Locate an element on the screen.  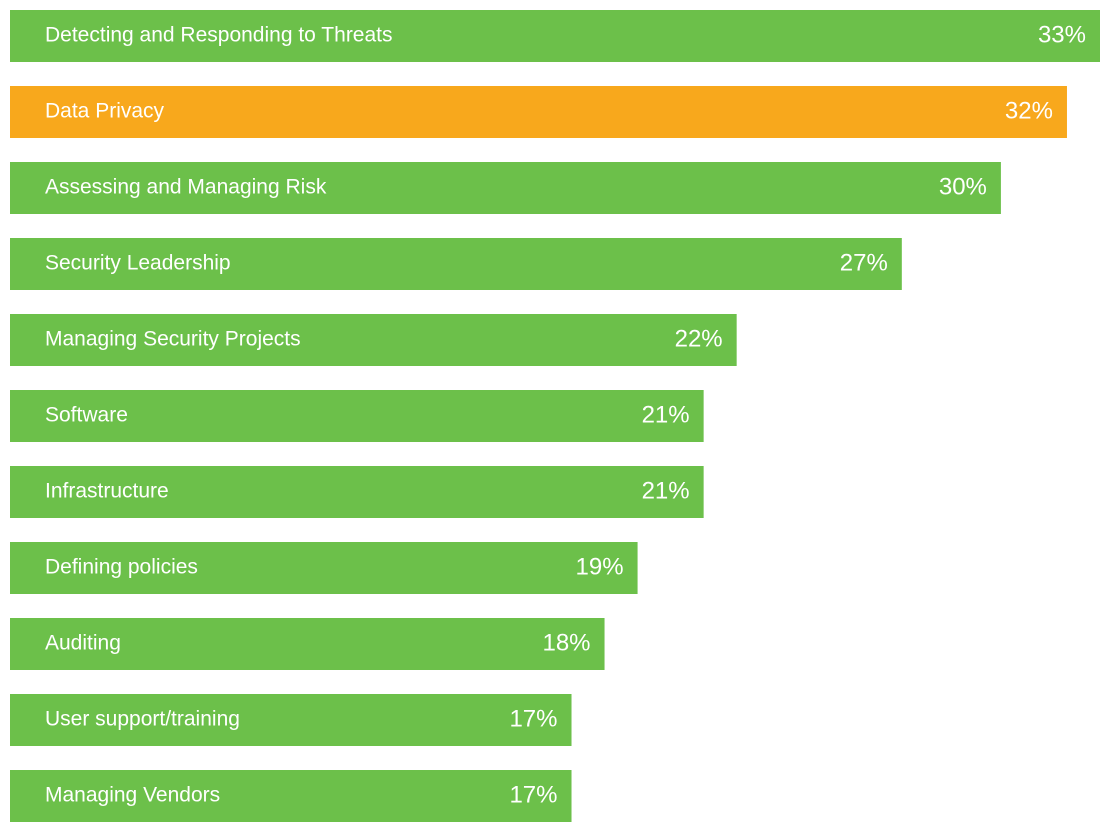
category-label: Auditing is located at coordinates (83, 643).